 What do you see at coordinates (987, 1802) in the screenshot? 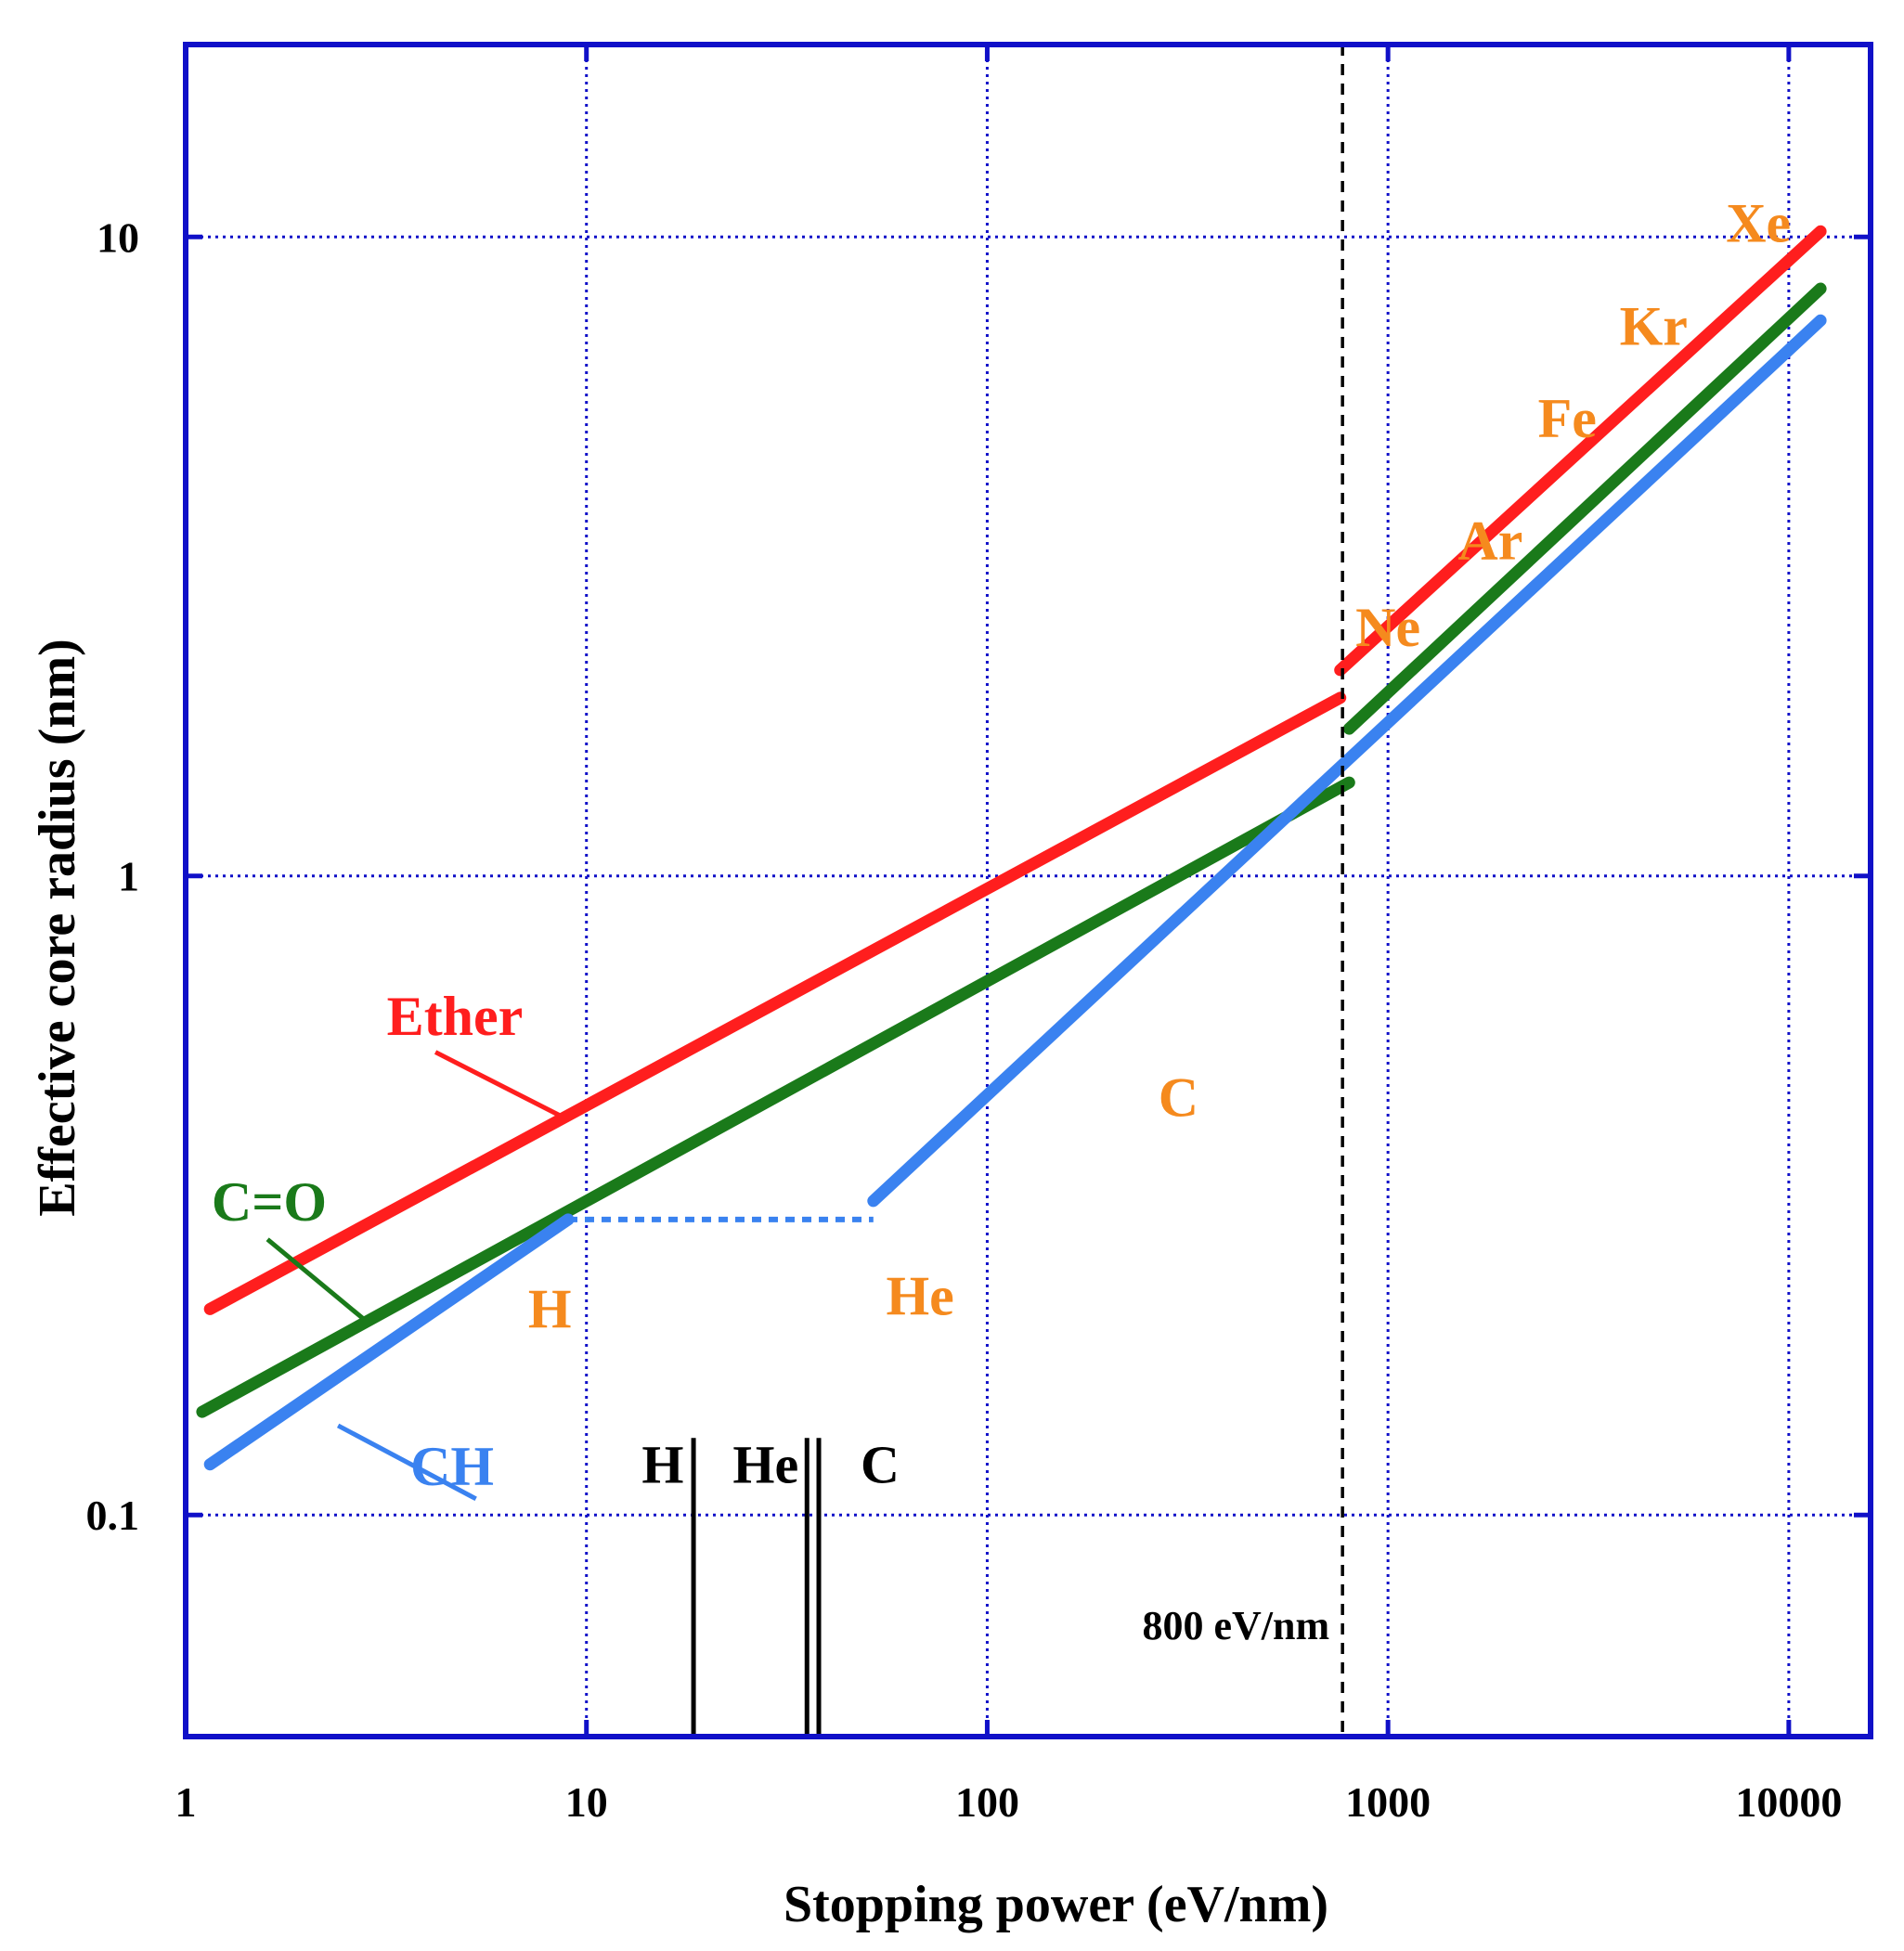
I see `x-tick-label: 100` at bounding box center [987, 1802].